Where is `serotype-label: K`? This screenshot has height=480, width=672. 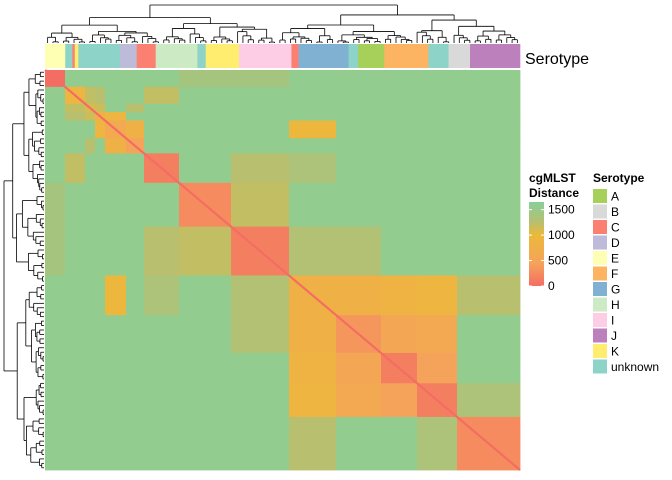
serotype-label: K is located at coordinates (615, 352).